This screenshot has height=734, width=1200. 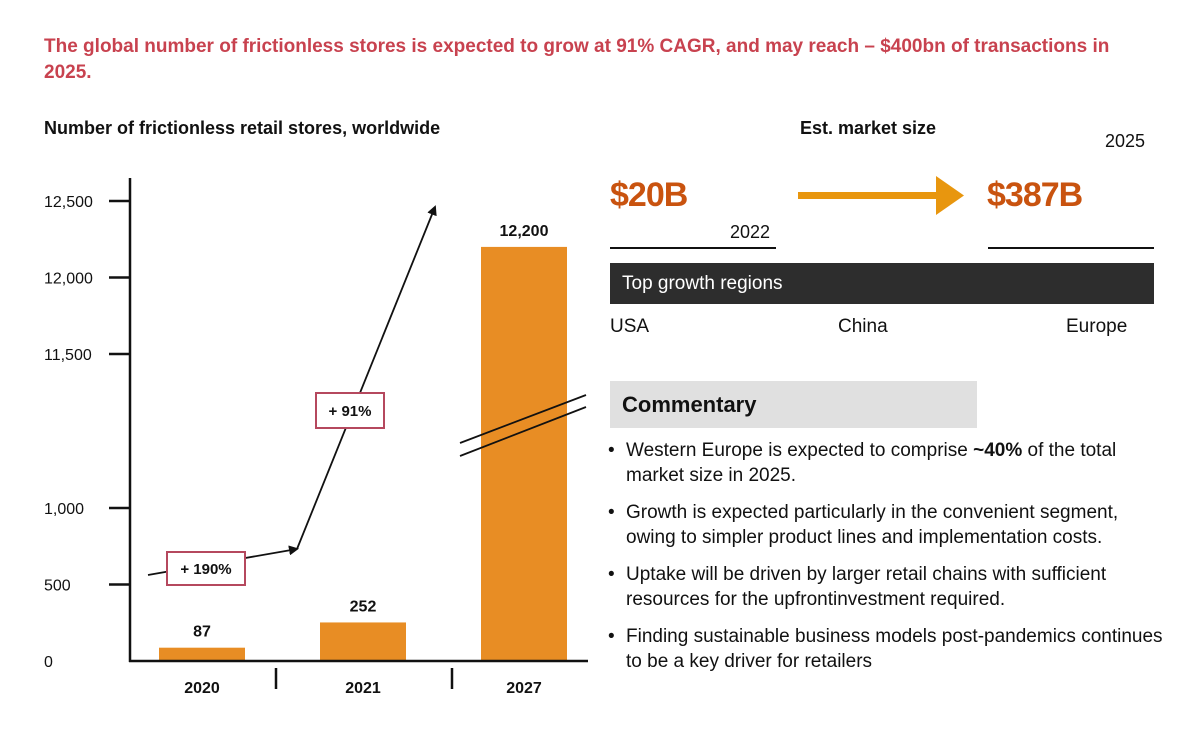 I want to click on region-china: China, so click(x=863, y=326).